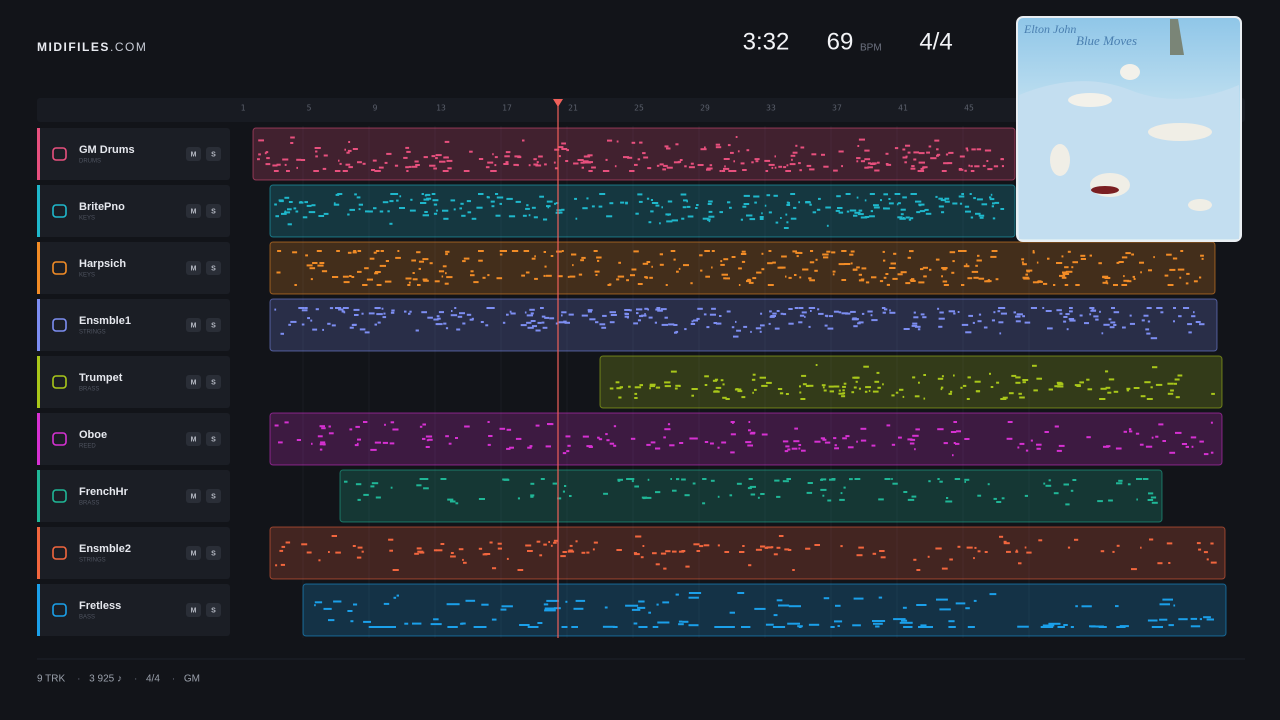  Describe the element at coordinates (59, 496) in the screenshot. I see `track-icon` at that location.